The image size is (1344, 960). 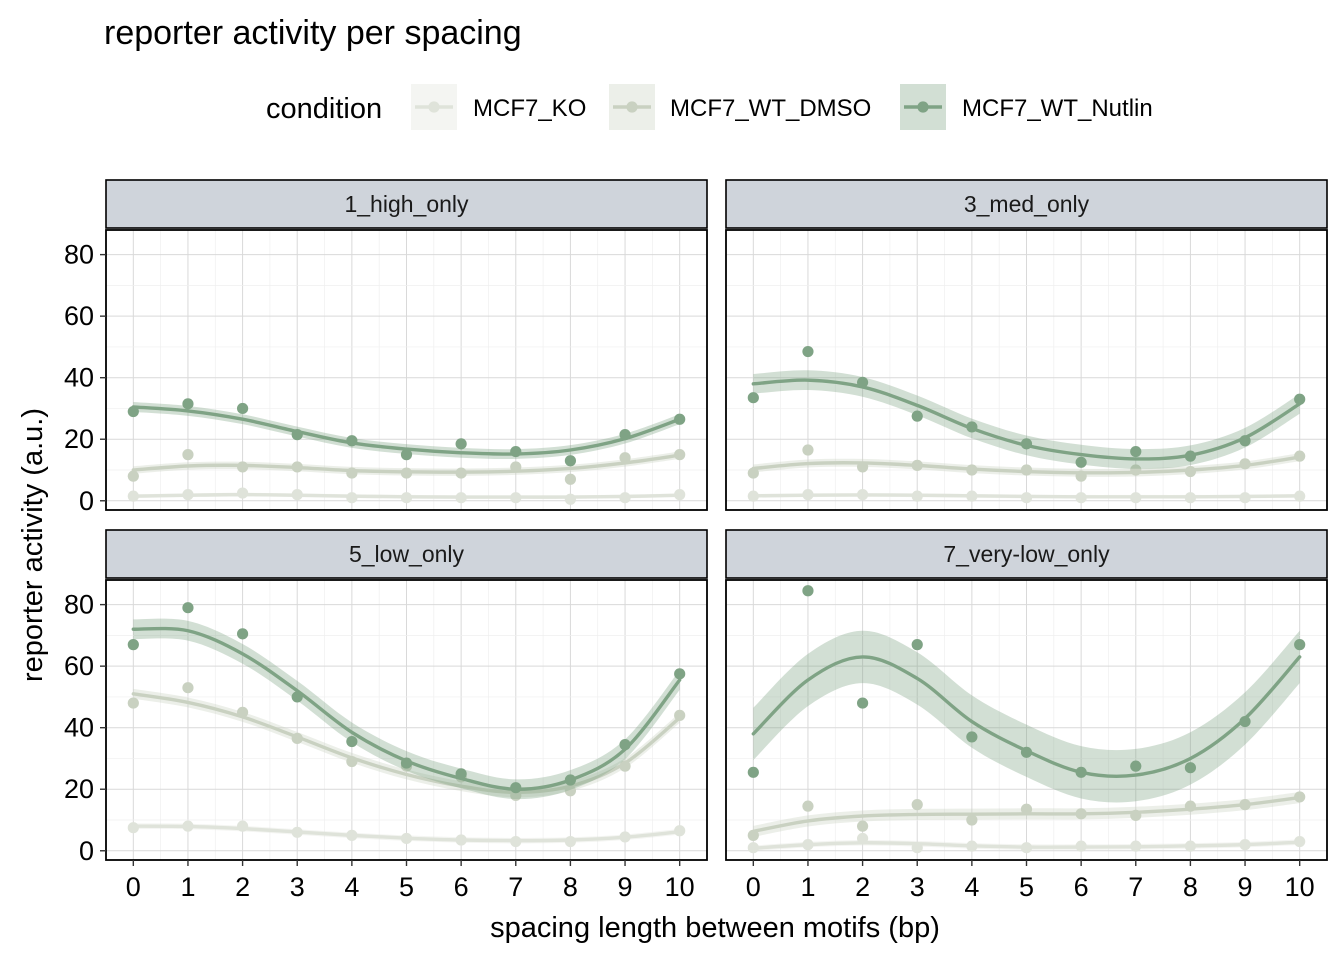 I want to click on y-tick-label: 20, so click(x=79, y=789).